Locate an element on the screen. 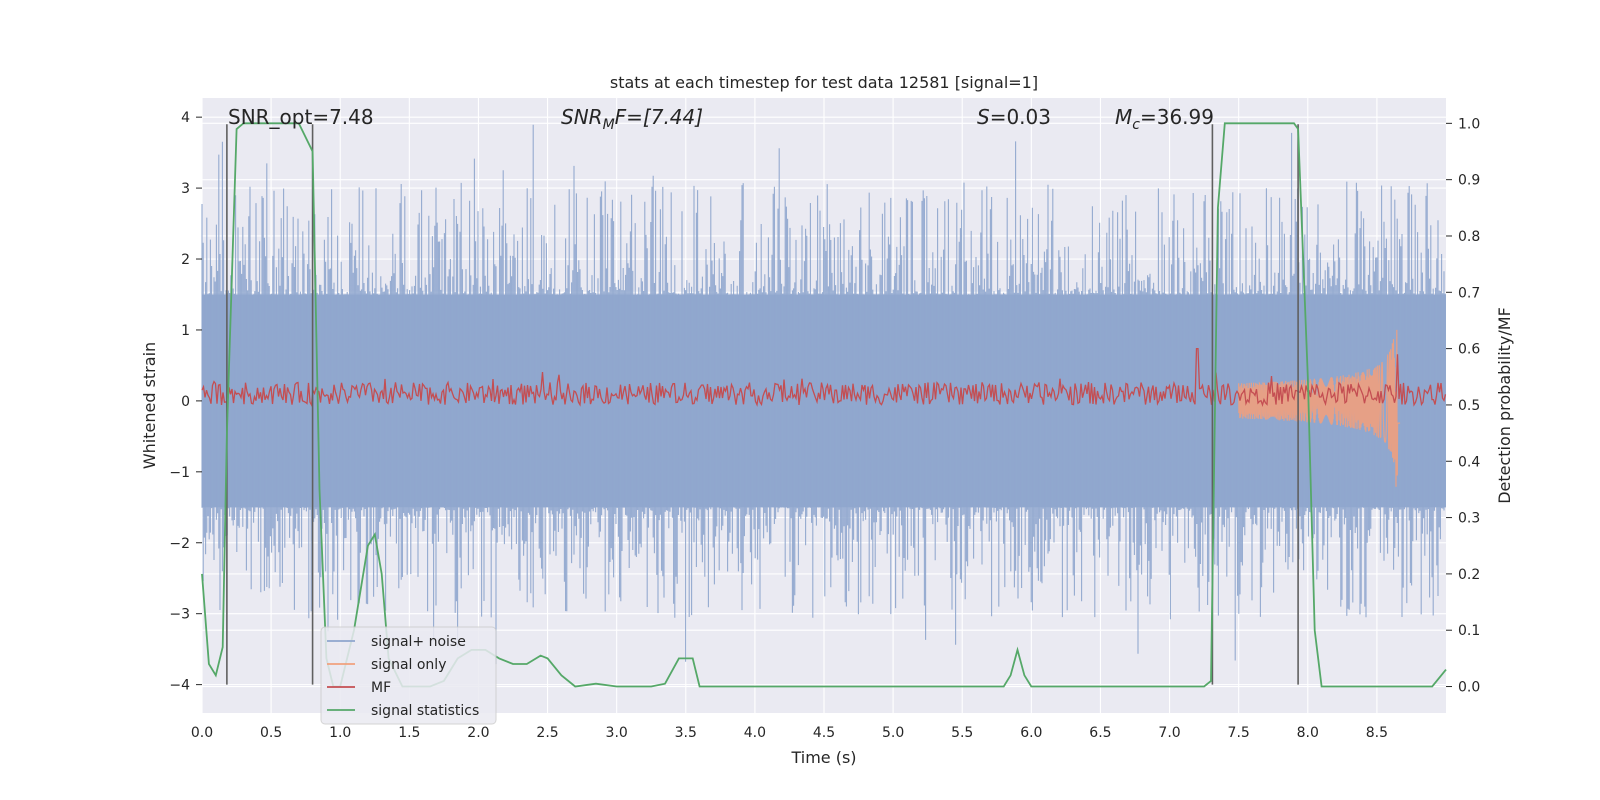 Image resolution: width=1600 pixels, height=800 pixels. x-tick-label: 6.5 is located at coordinates (1100, 733).